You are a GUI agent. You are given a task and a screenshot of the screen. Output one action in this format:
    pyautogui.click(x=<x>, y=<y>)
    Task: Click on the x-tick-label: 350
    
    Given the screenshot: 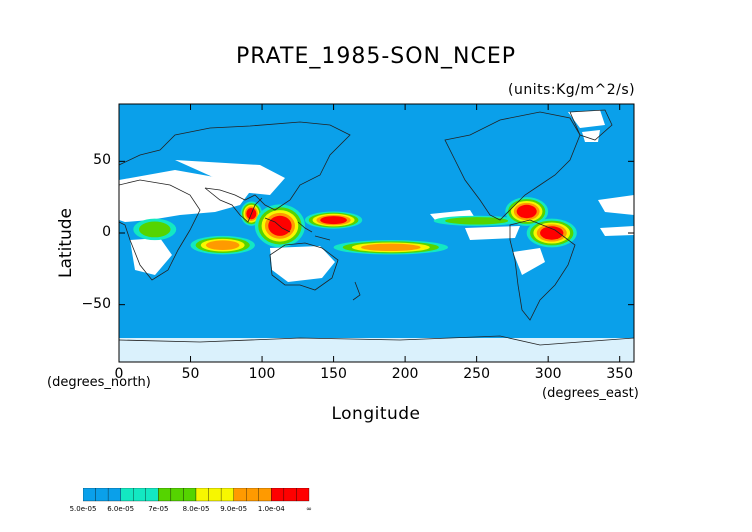 What is the action you would take?
    pyautogui.click(x=620, y=374)
    